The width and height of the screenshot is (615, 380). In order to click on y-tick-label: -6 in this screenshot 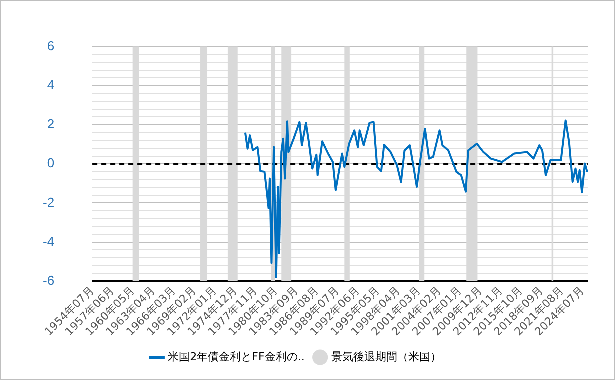, I will do `click(48, 280)`.